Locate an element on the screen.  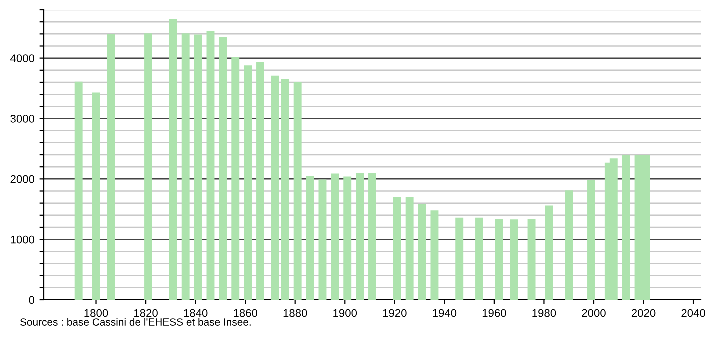
y-tick-label: 4000 is located at coordinates (22, 58).